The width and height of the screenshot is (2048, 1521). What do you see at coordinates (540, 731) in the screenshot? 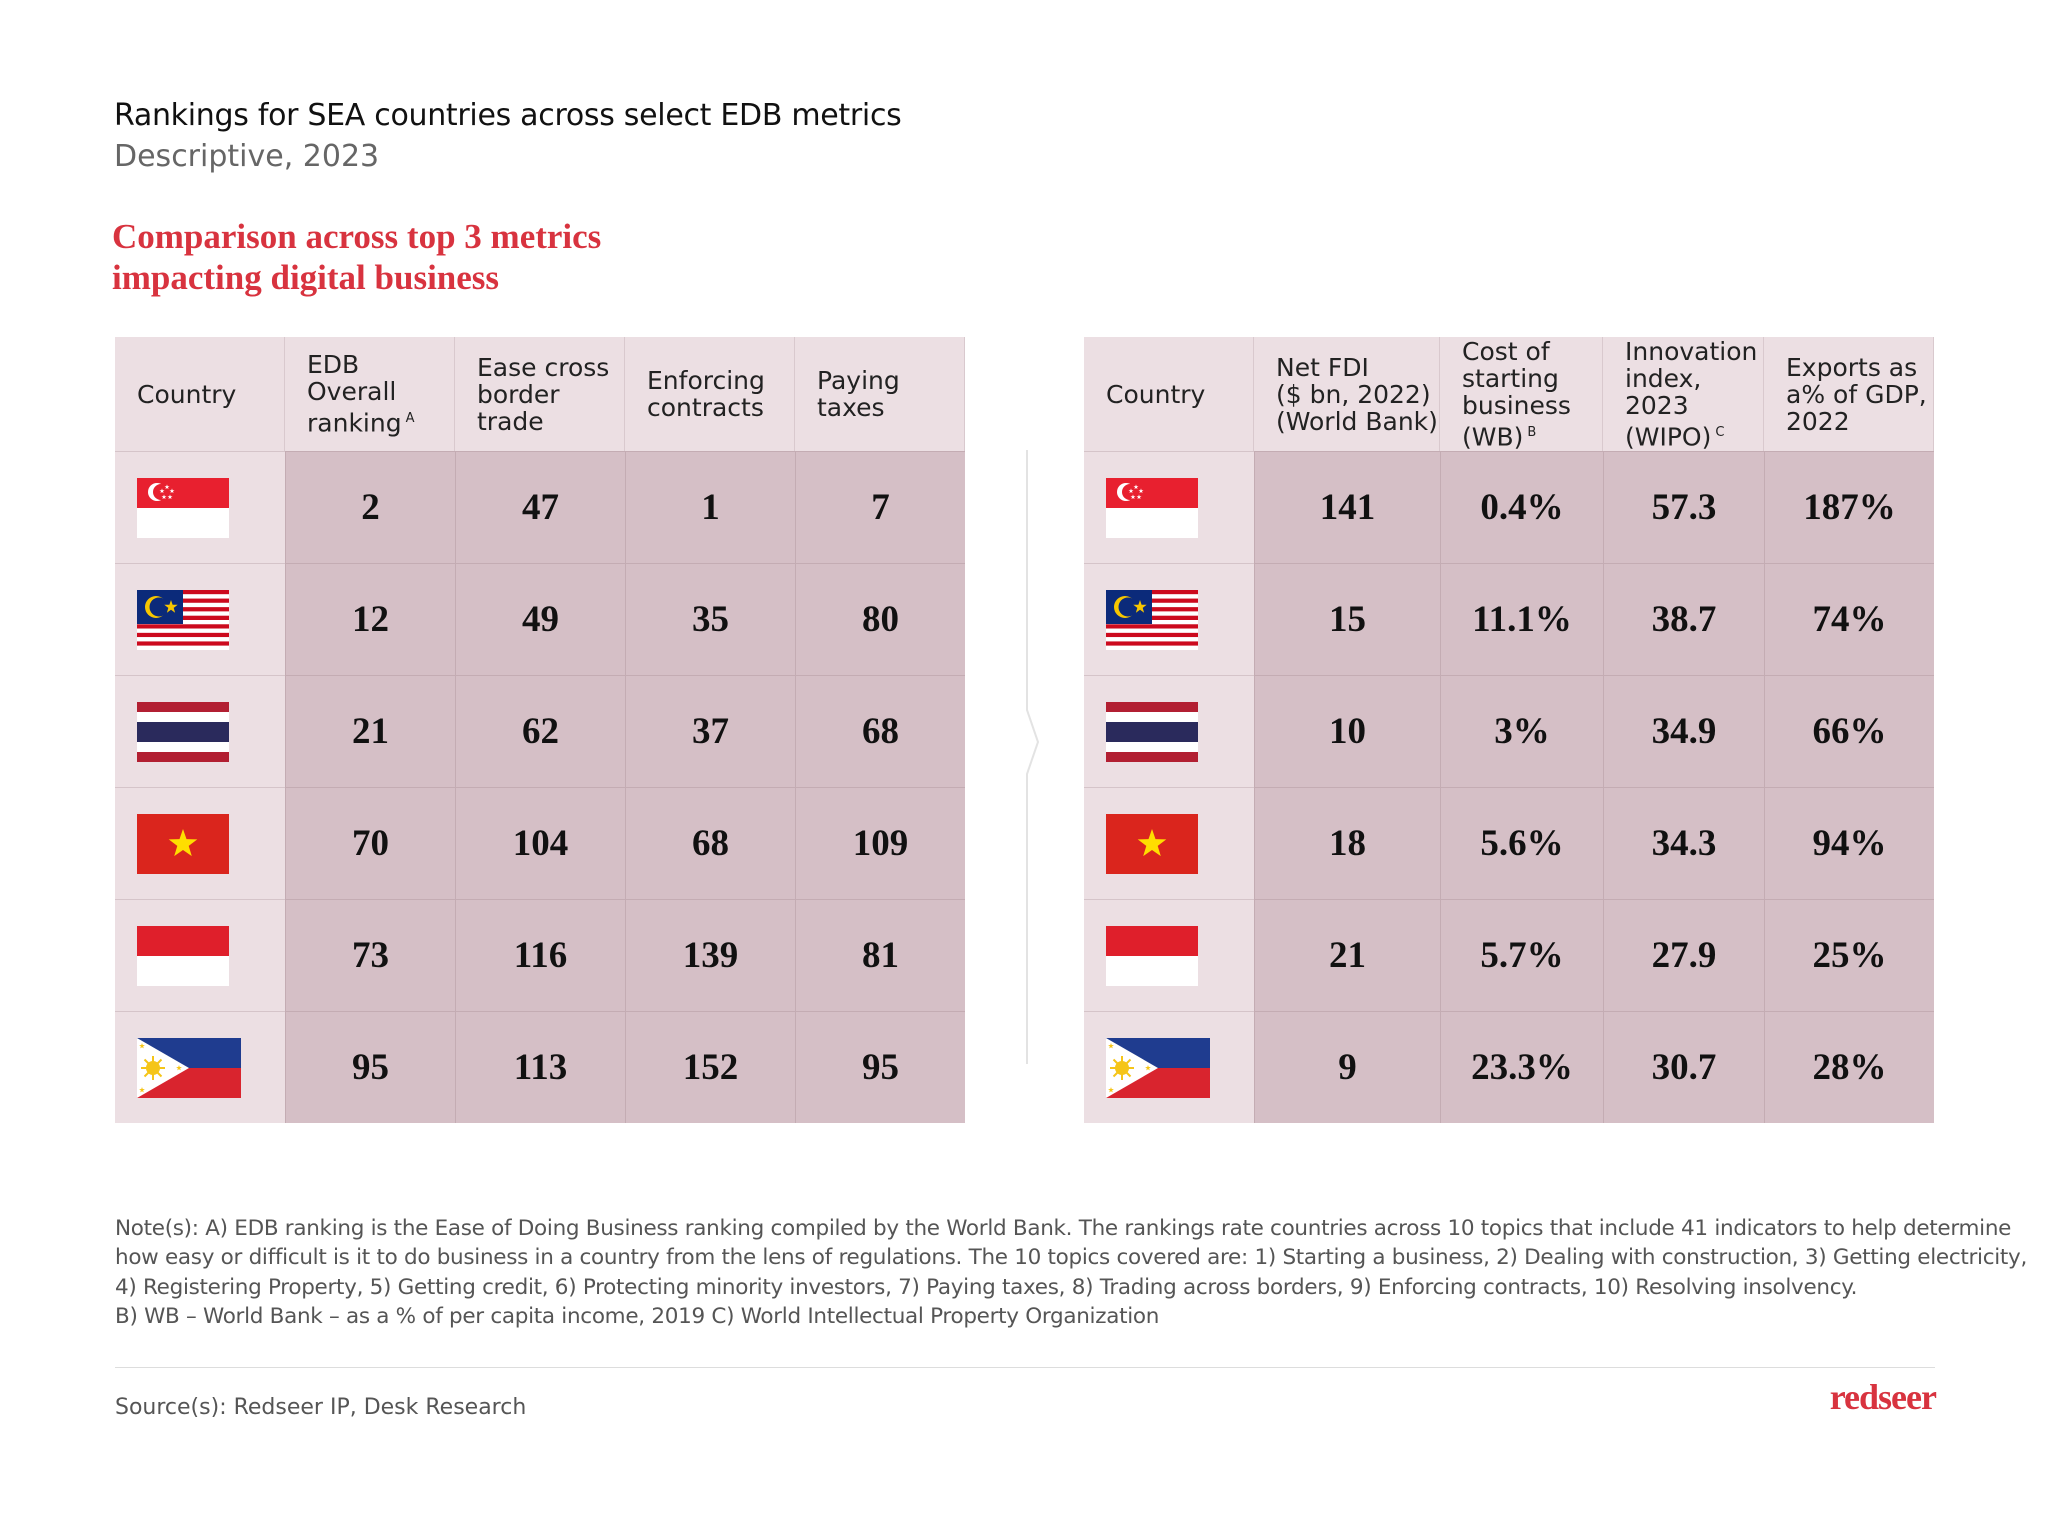
I see `value-cell: 62` at bounding box center [540, 731].